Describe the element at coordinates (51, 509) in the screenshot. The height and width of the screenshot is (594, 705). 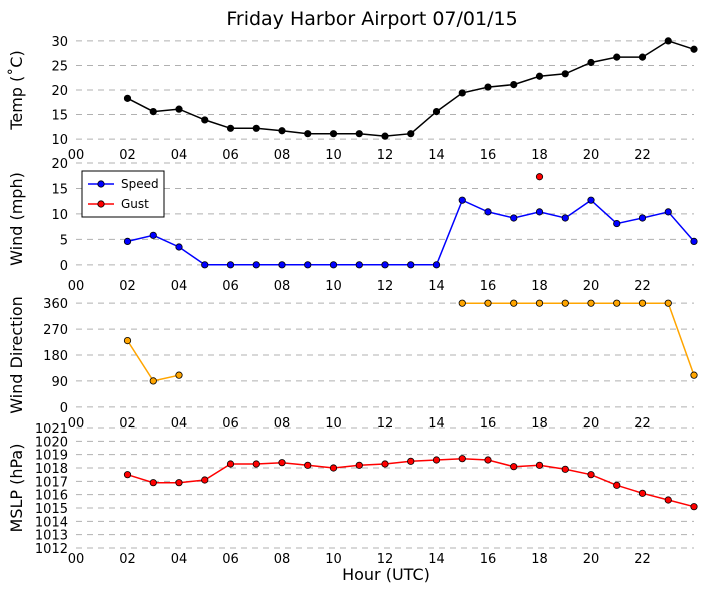
I see `y-tick-label: 1015` at that location.